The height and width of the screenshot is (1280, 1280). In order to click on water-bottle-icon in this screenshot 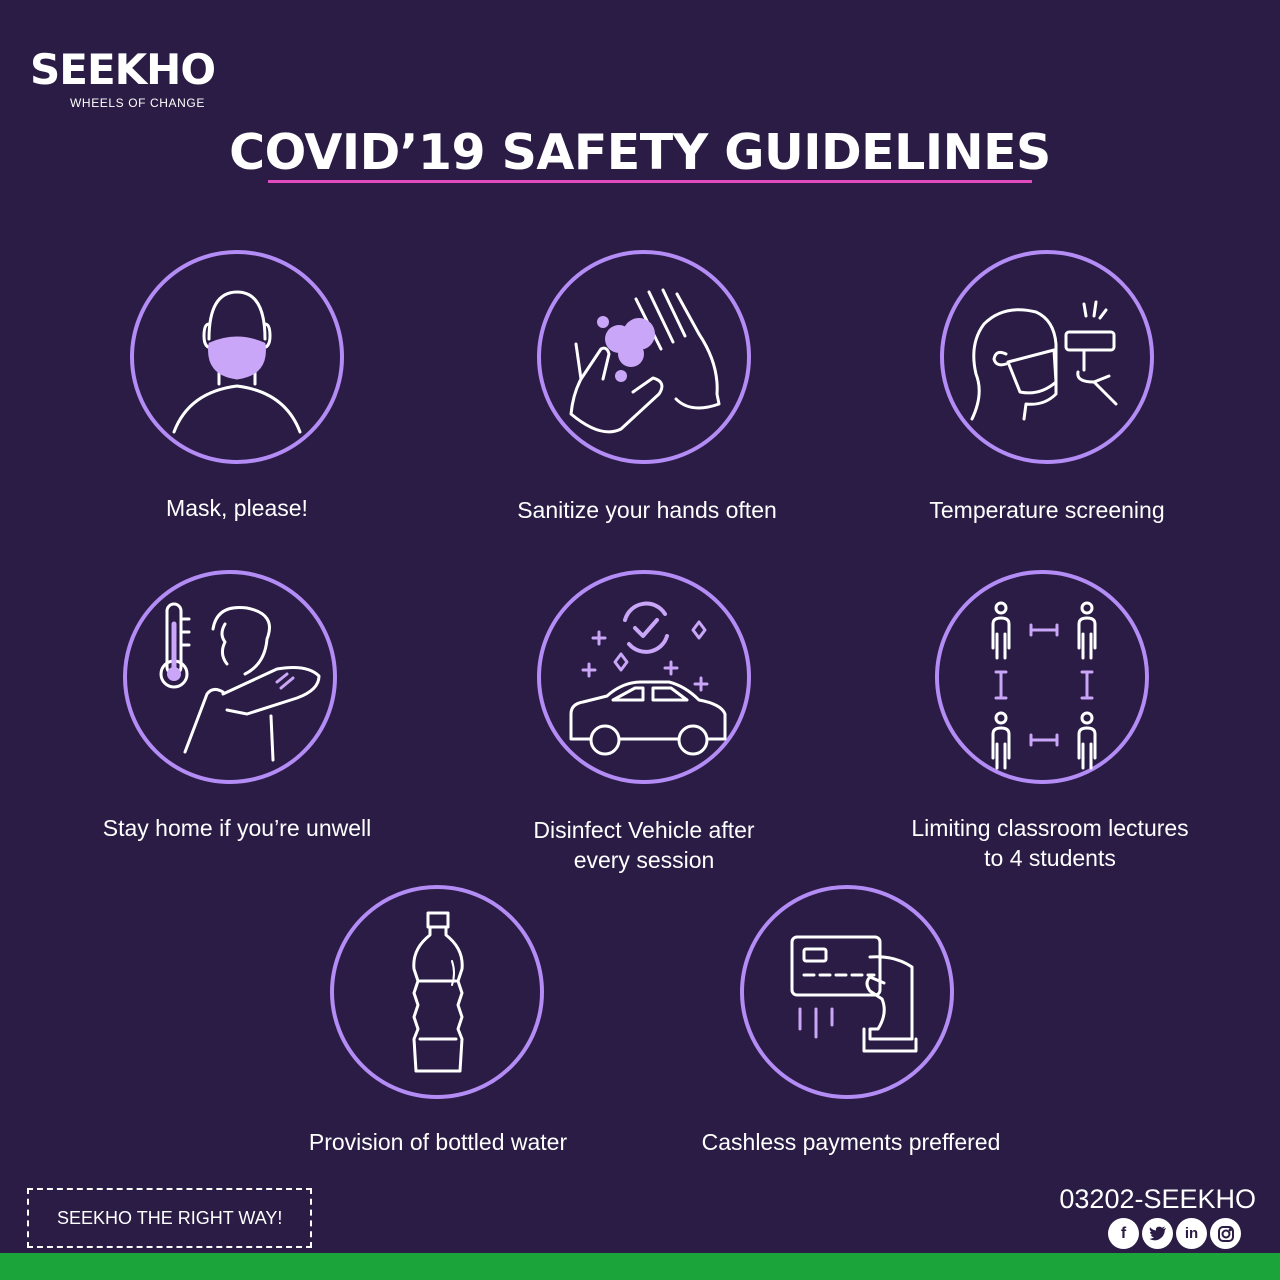, I will do `click(437, 992)`.